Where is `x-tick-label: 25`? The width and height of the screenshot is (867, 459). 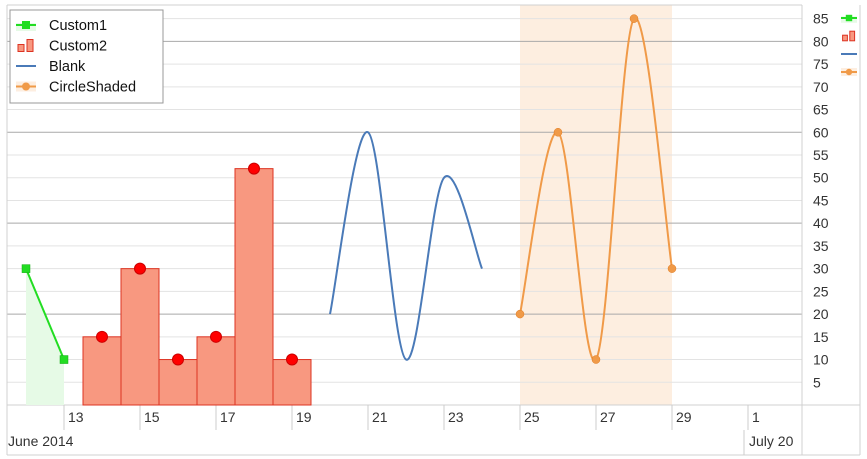
x-tick-label: 25 is located at coordinates (532, 417).